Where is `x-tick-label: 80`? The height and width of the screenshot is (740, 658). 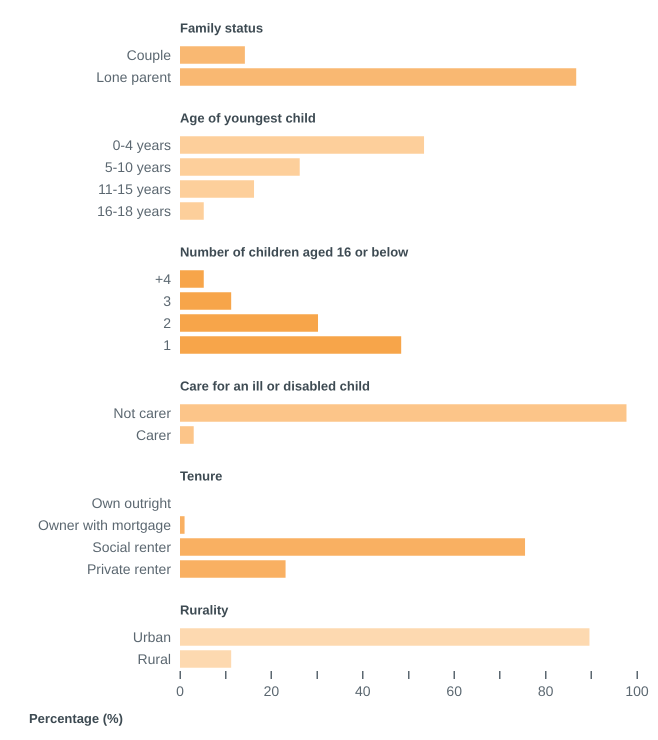
x-tick-label: 80 is located at coordinates (546, 690).